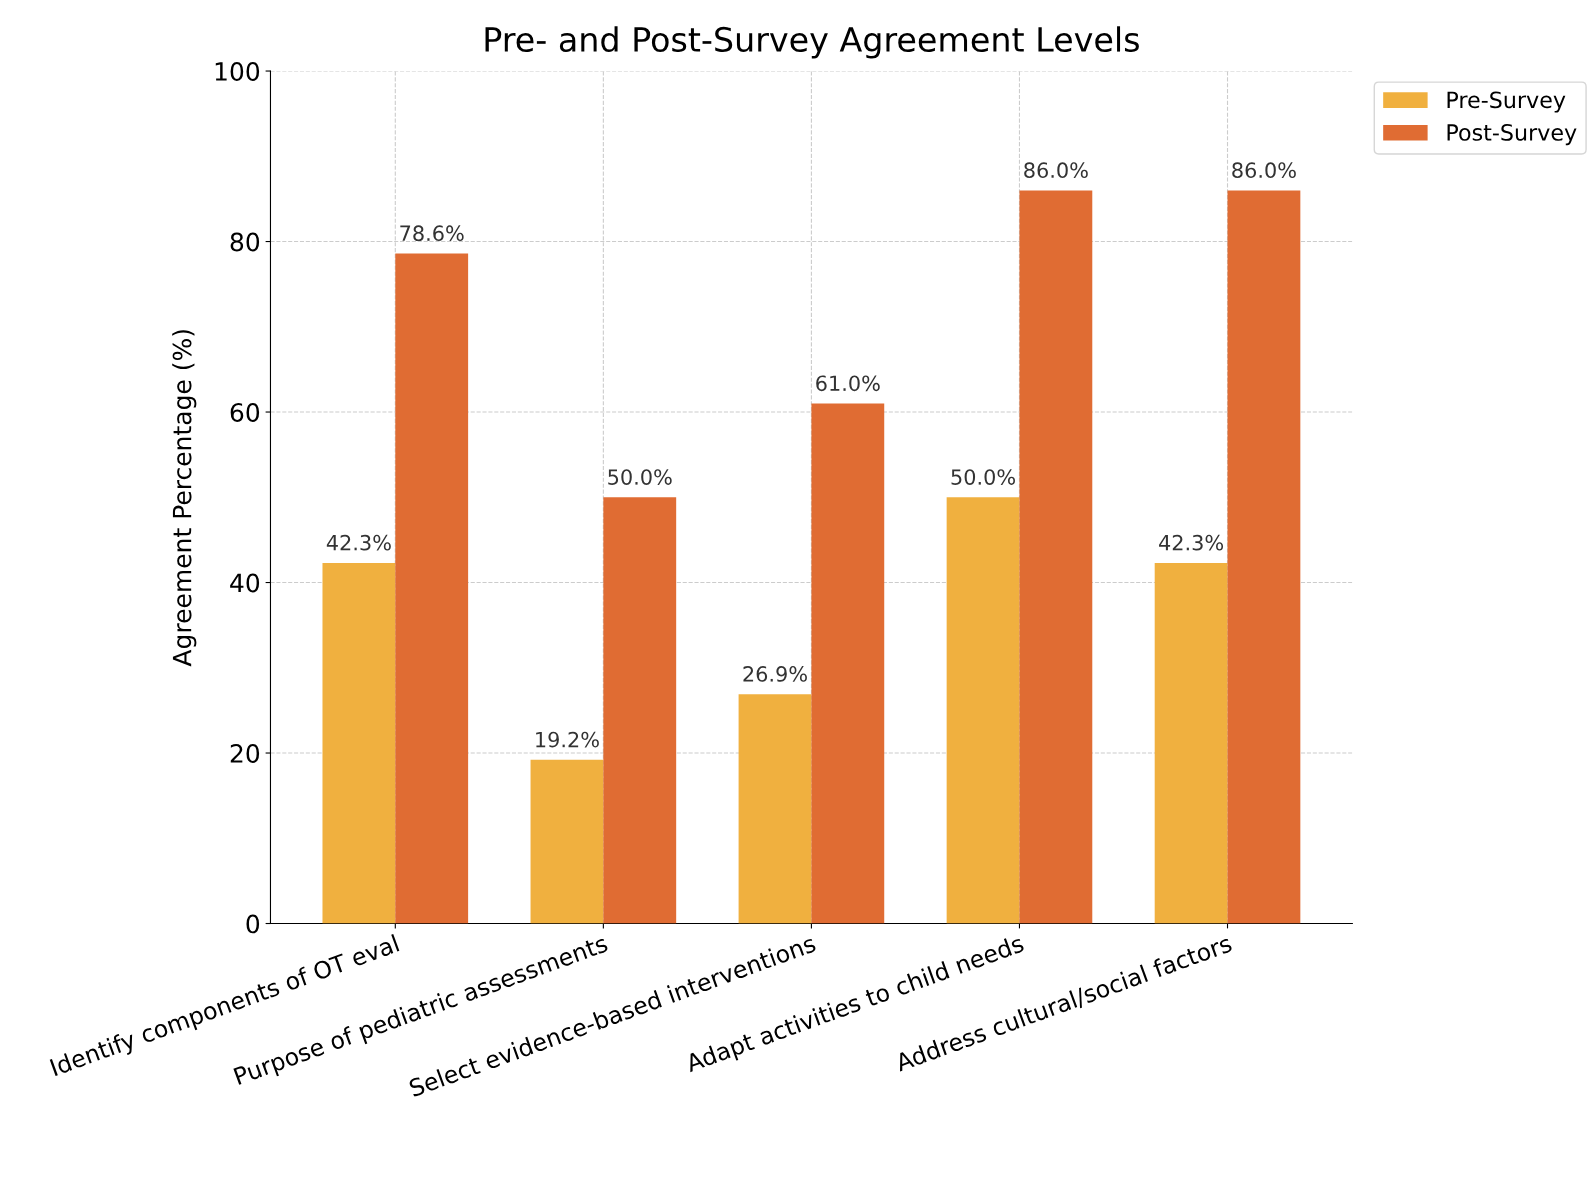 The image size is (1591, 1184). What do you see at coordinates (432, 233) in the screenshot?
I see `data-label: 78.6%` at bounding box center [432, 233].